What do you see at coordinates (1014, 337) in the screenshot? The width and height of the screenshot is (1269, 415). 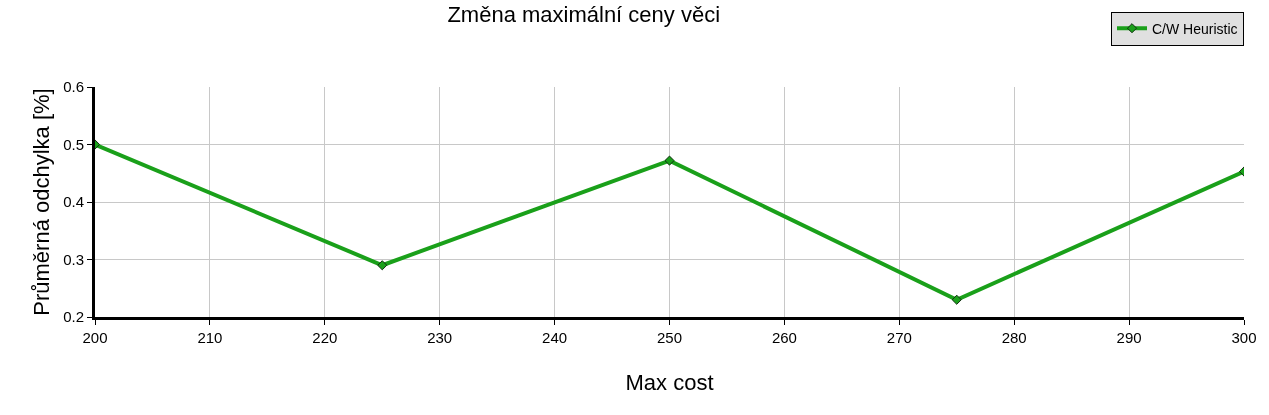 I see `x-tick-label: 280` at bounding box center [1014, 337].